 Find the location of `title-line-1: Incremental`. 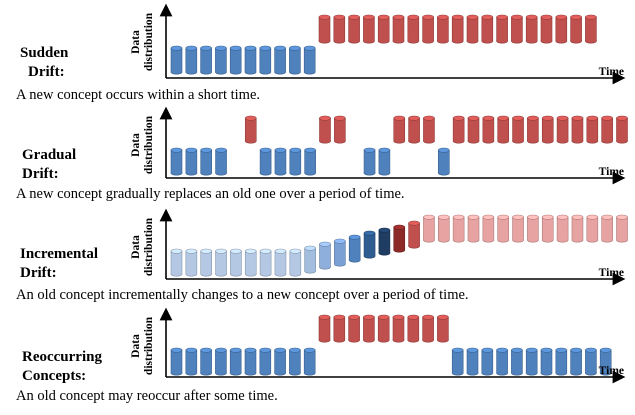

title-line-1: Incremental is located at coordinates (59, 254).